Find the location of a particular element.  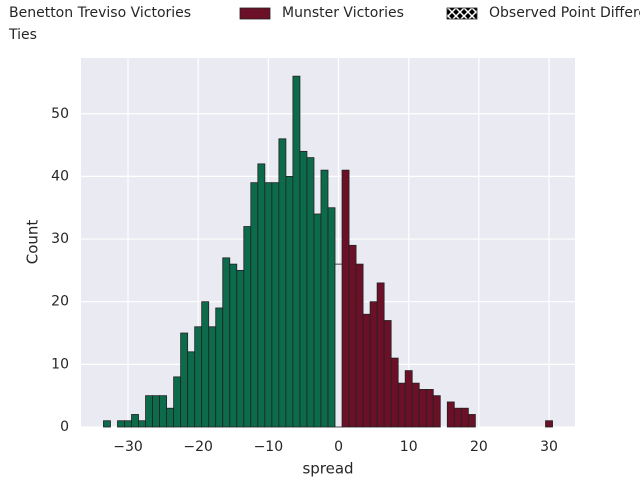

y-tick-label: 0 is located at coordinates (64, 427).